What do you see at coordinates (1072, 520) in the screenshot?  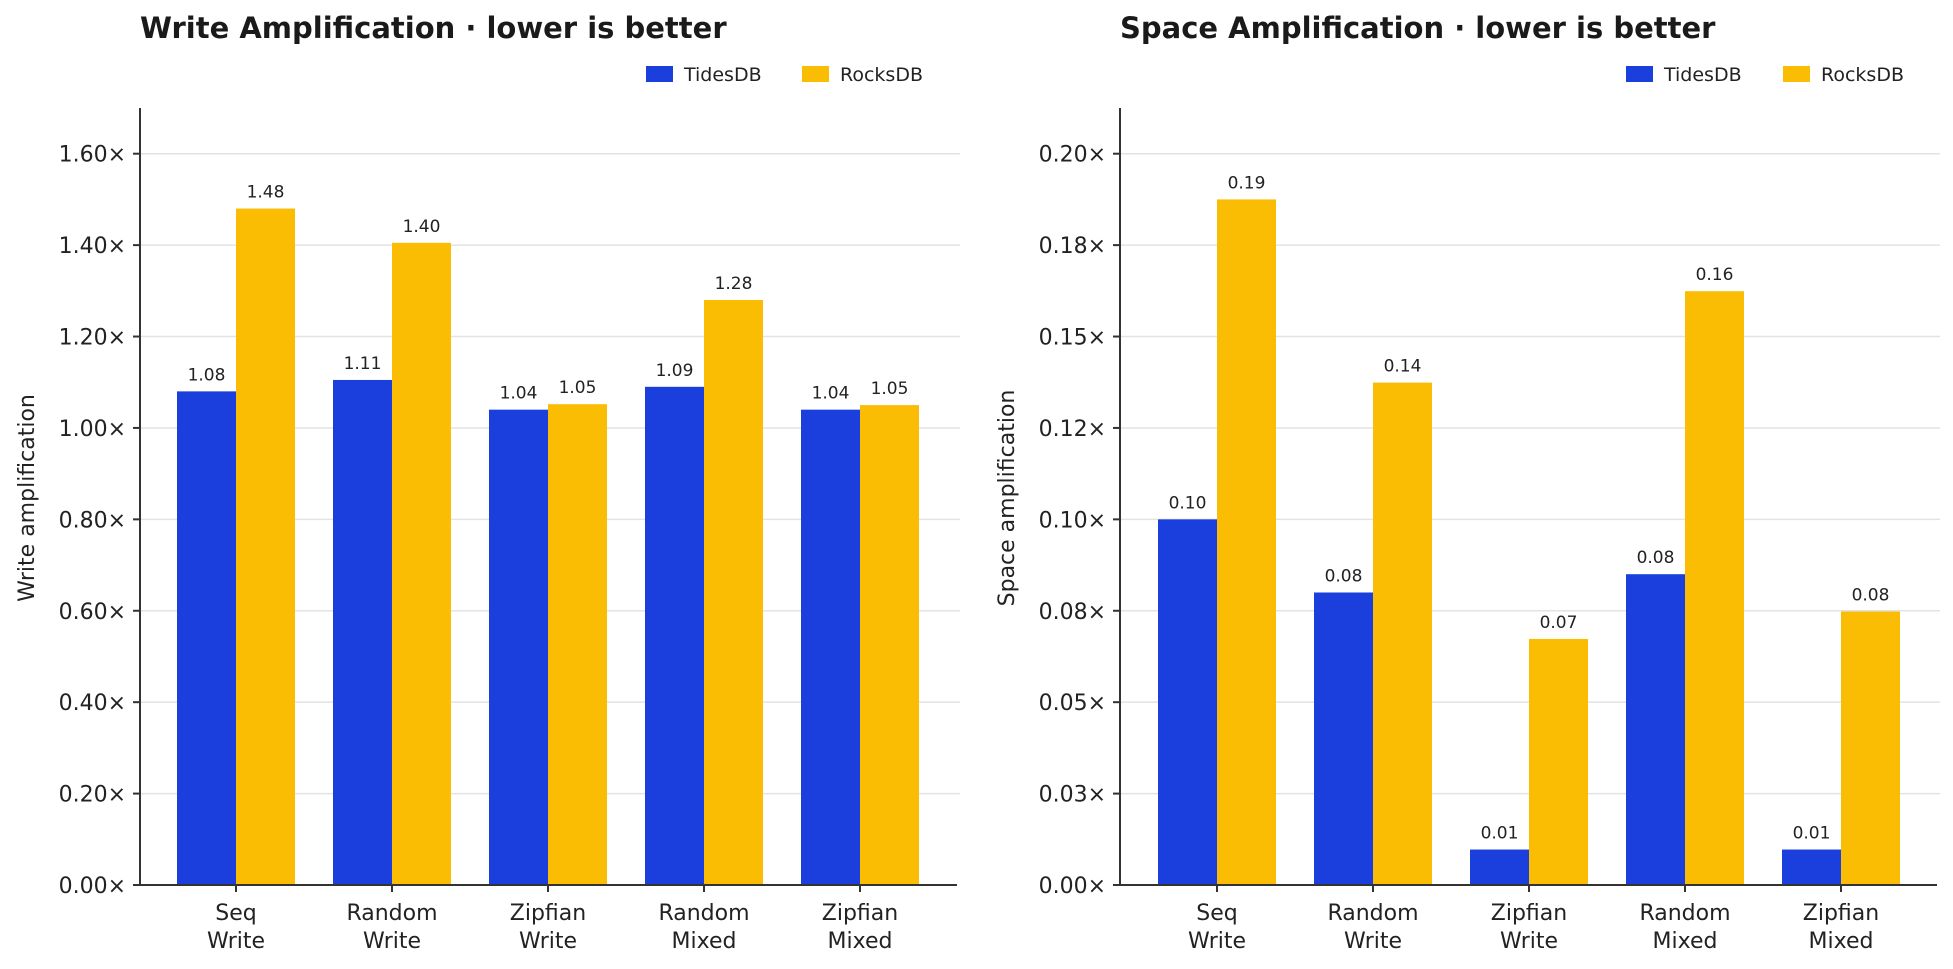 I see `y-tick-label: 0.10×` at bounding box center [1072, 520].